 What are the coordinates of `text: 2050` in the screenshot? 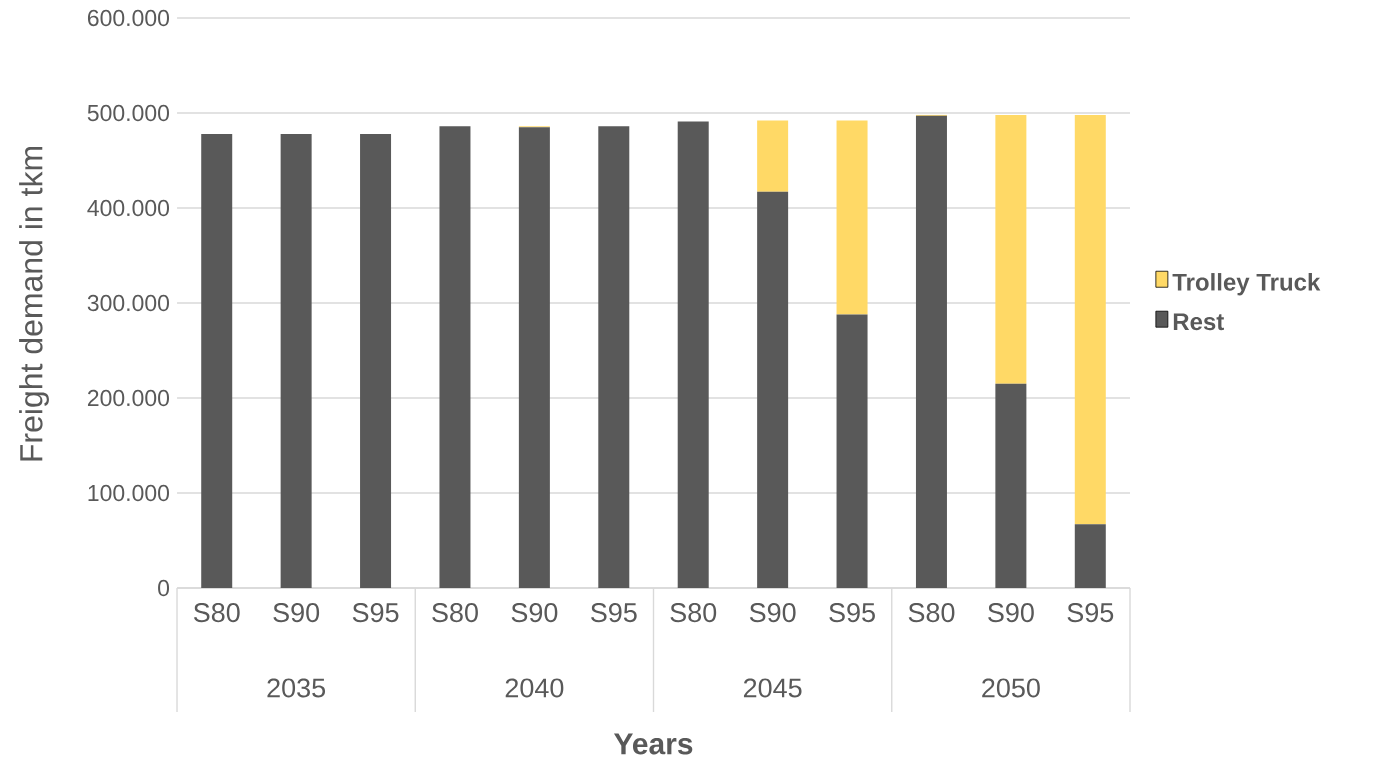 It's located at (1011, 688).